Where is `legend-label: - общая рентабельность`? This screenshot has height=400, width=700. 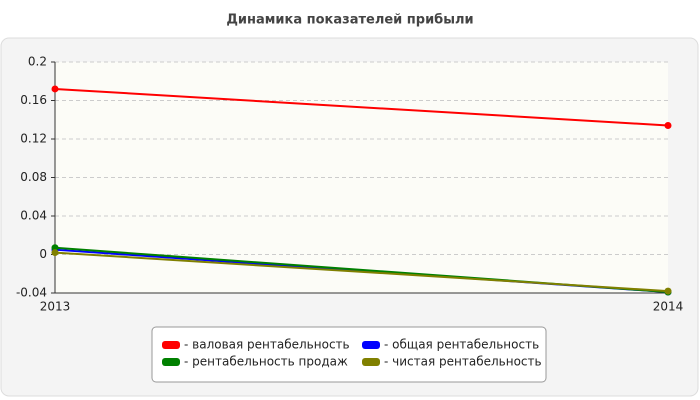 legend-label: - общая рентабельность is located at coordinates (461, 345).